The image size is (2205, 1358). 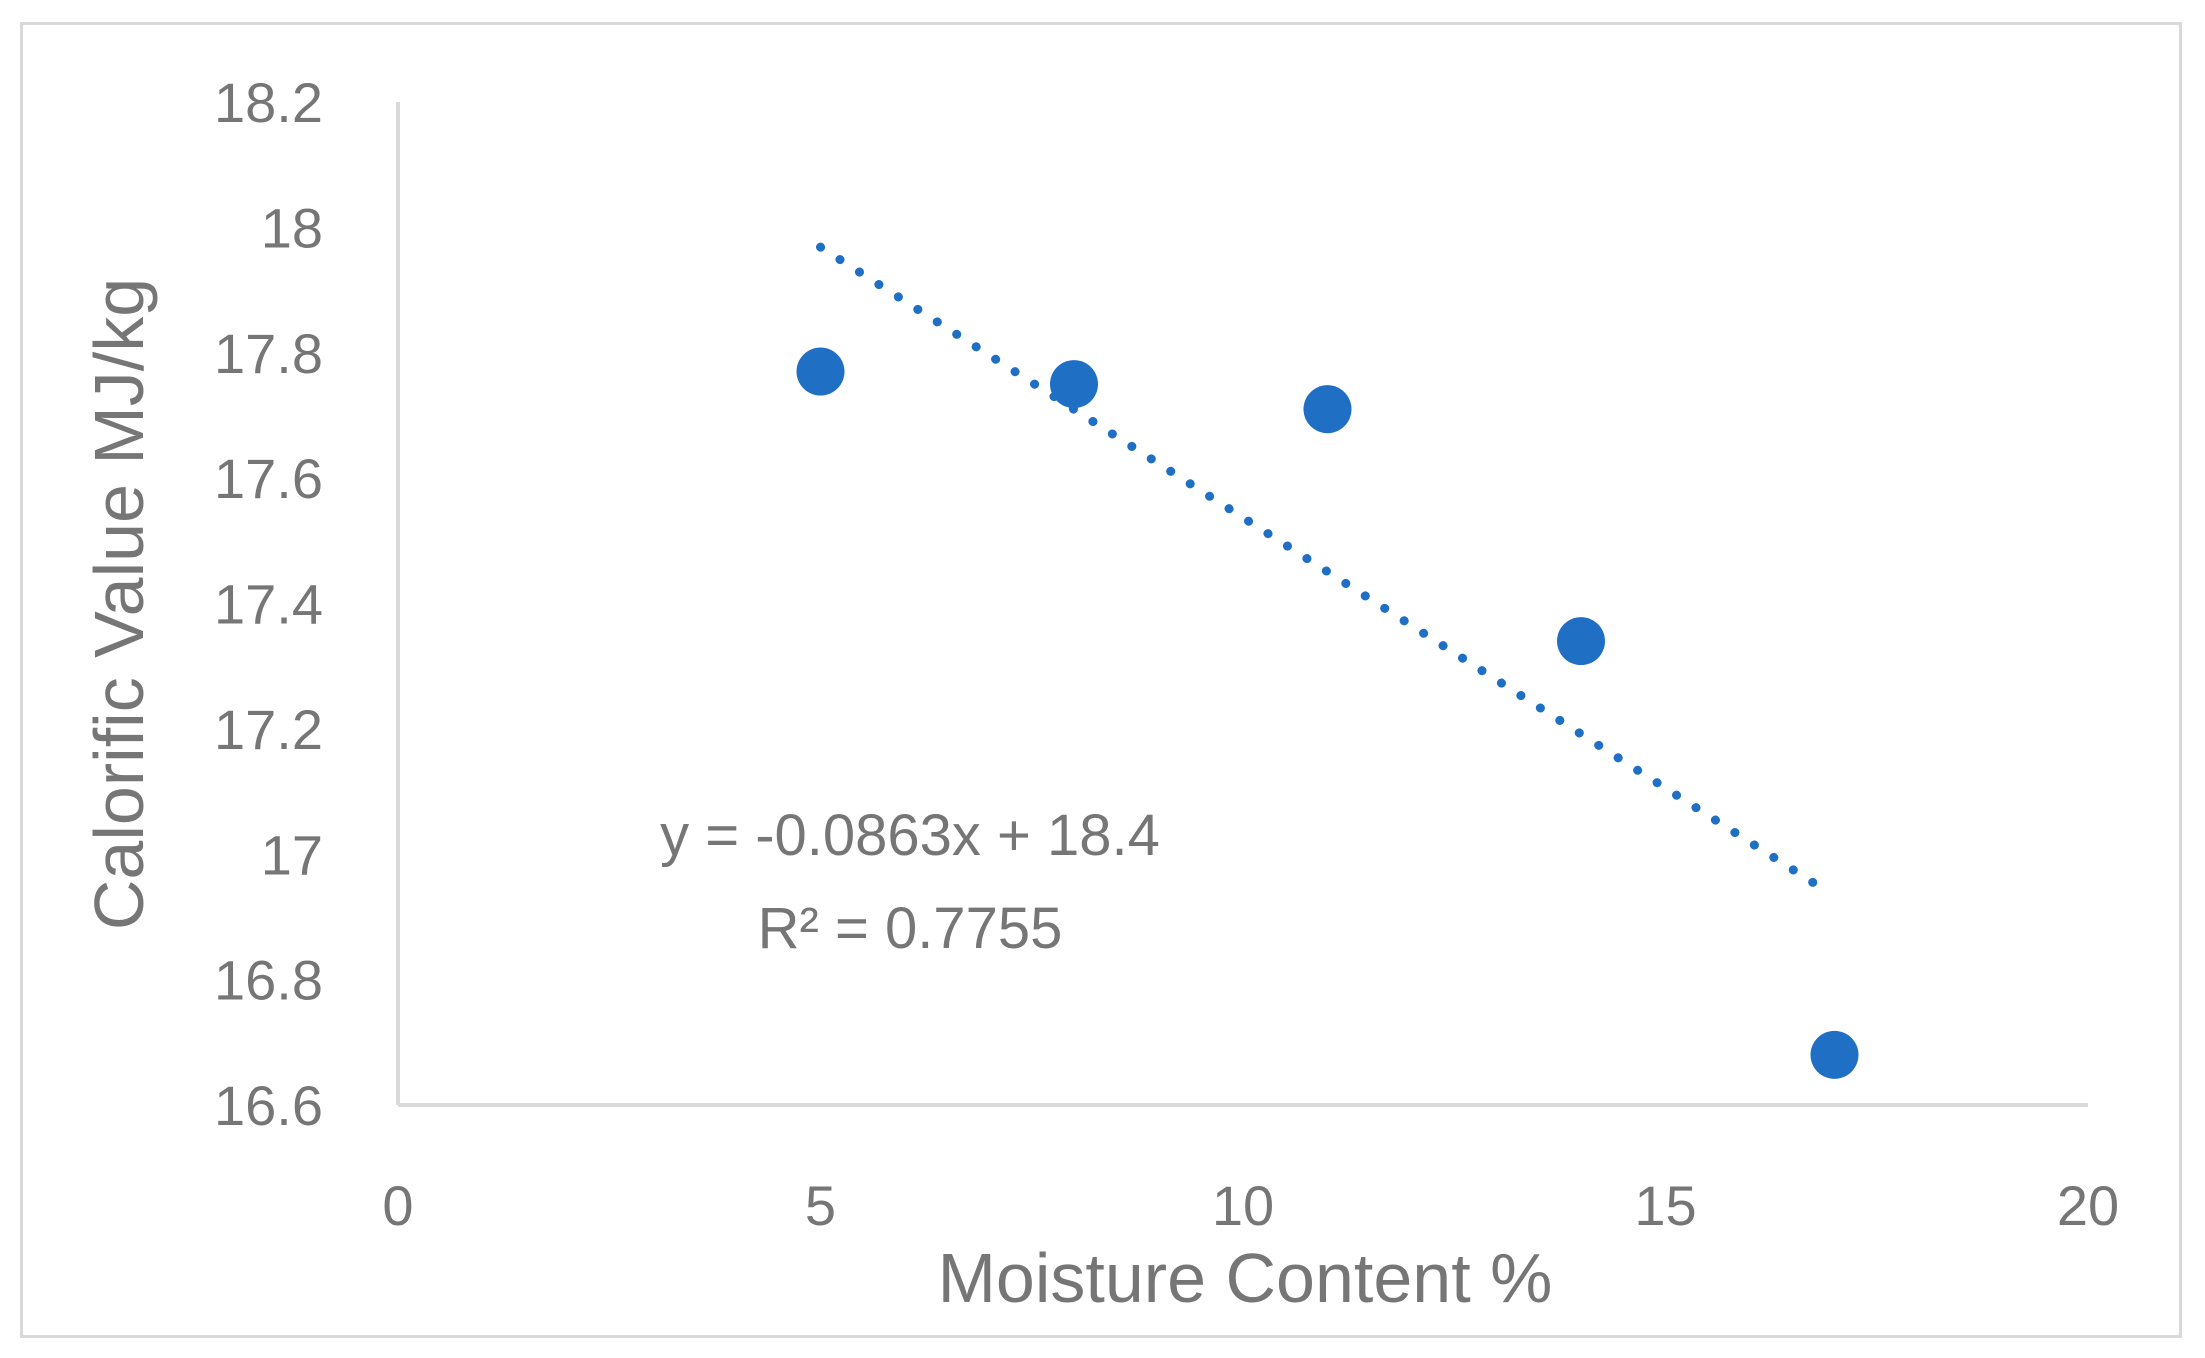 What do you see at coordinates (268, 478) in the screenshot?
I see `y-tick-label: 17.6` at bounding box center [268, 478].